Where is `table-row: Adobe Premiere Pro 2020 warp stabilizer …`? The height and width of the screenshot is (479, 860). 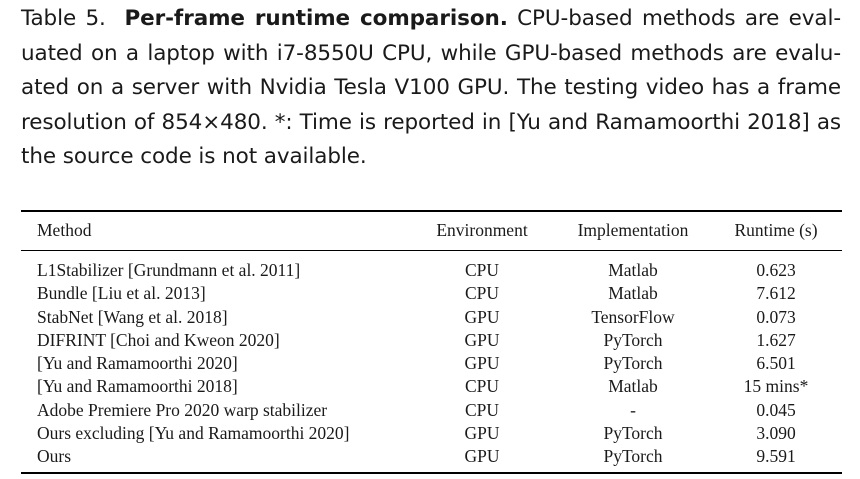 table-row: Adobe Premiere Pro 2020 warp stabilizer … is located at coordinates (431, 410).